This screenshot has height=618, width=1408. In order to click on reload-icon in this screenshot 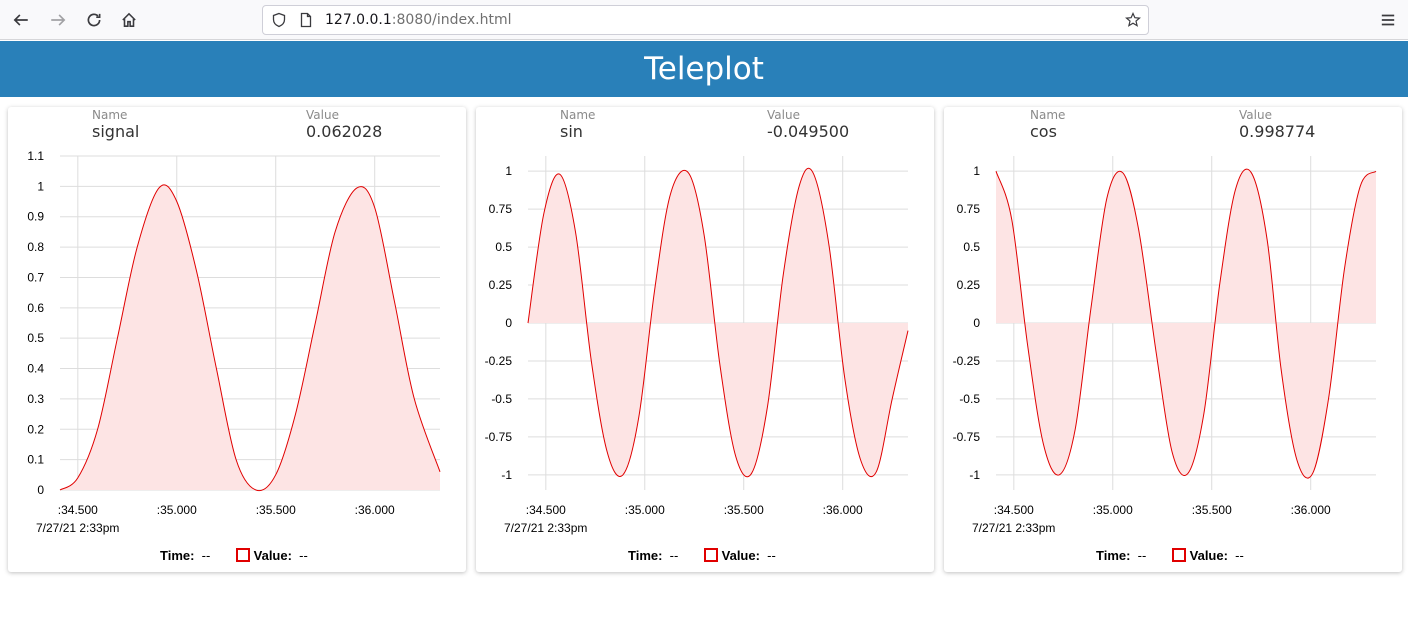, I will do `click(94, 20)`.